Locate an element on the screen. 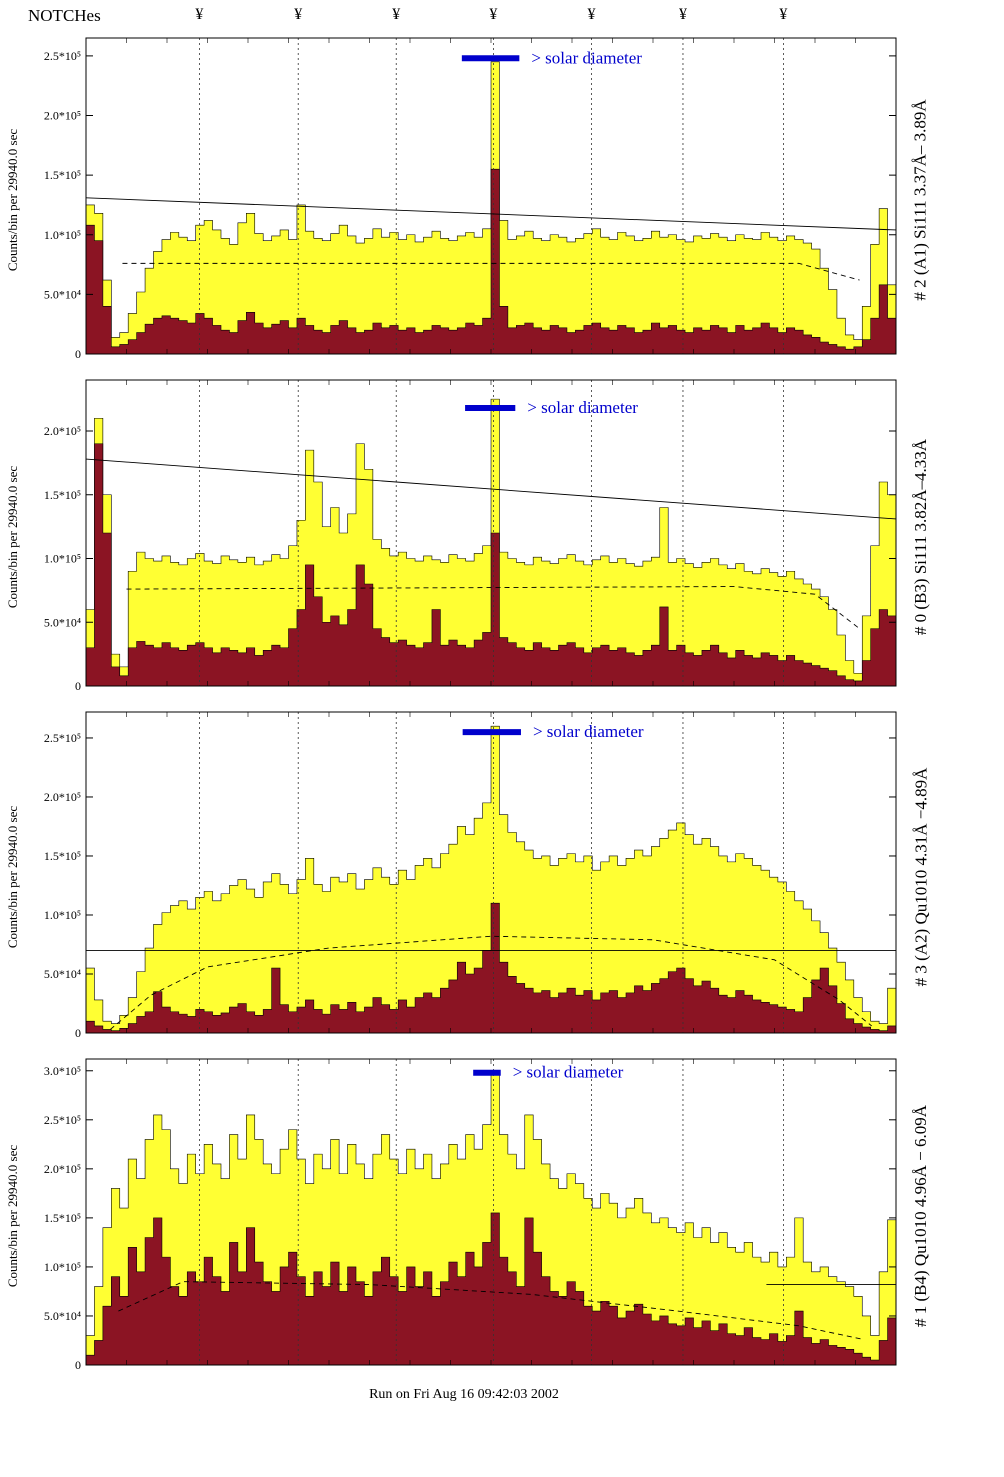  panel-right-label-text: # 2 (A1) Si111 3.37Å– 3.89Å is located at coordinates (921, 200).